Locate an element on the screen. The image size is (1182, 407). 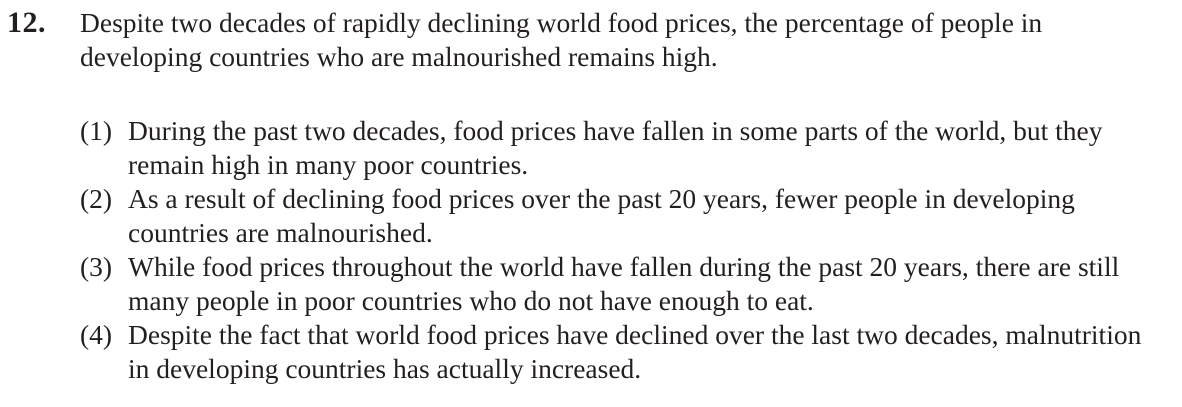
option-number: (2) is located at coordinates (96, 198).